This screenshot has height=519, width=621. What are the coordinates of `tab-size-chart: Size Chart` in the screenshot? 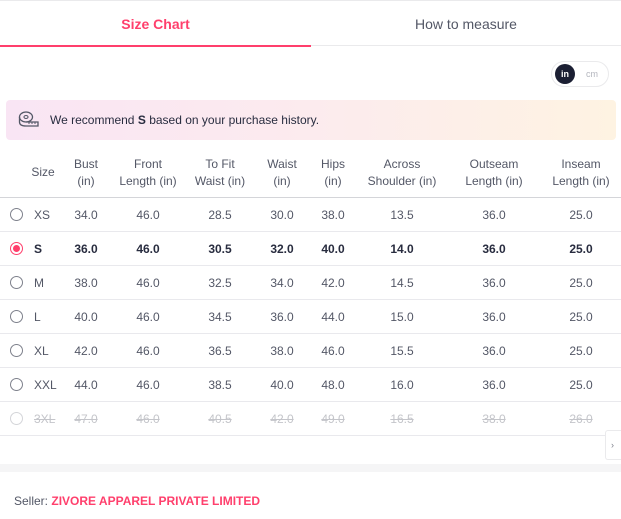 It's located at (155, 24).